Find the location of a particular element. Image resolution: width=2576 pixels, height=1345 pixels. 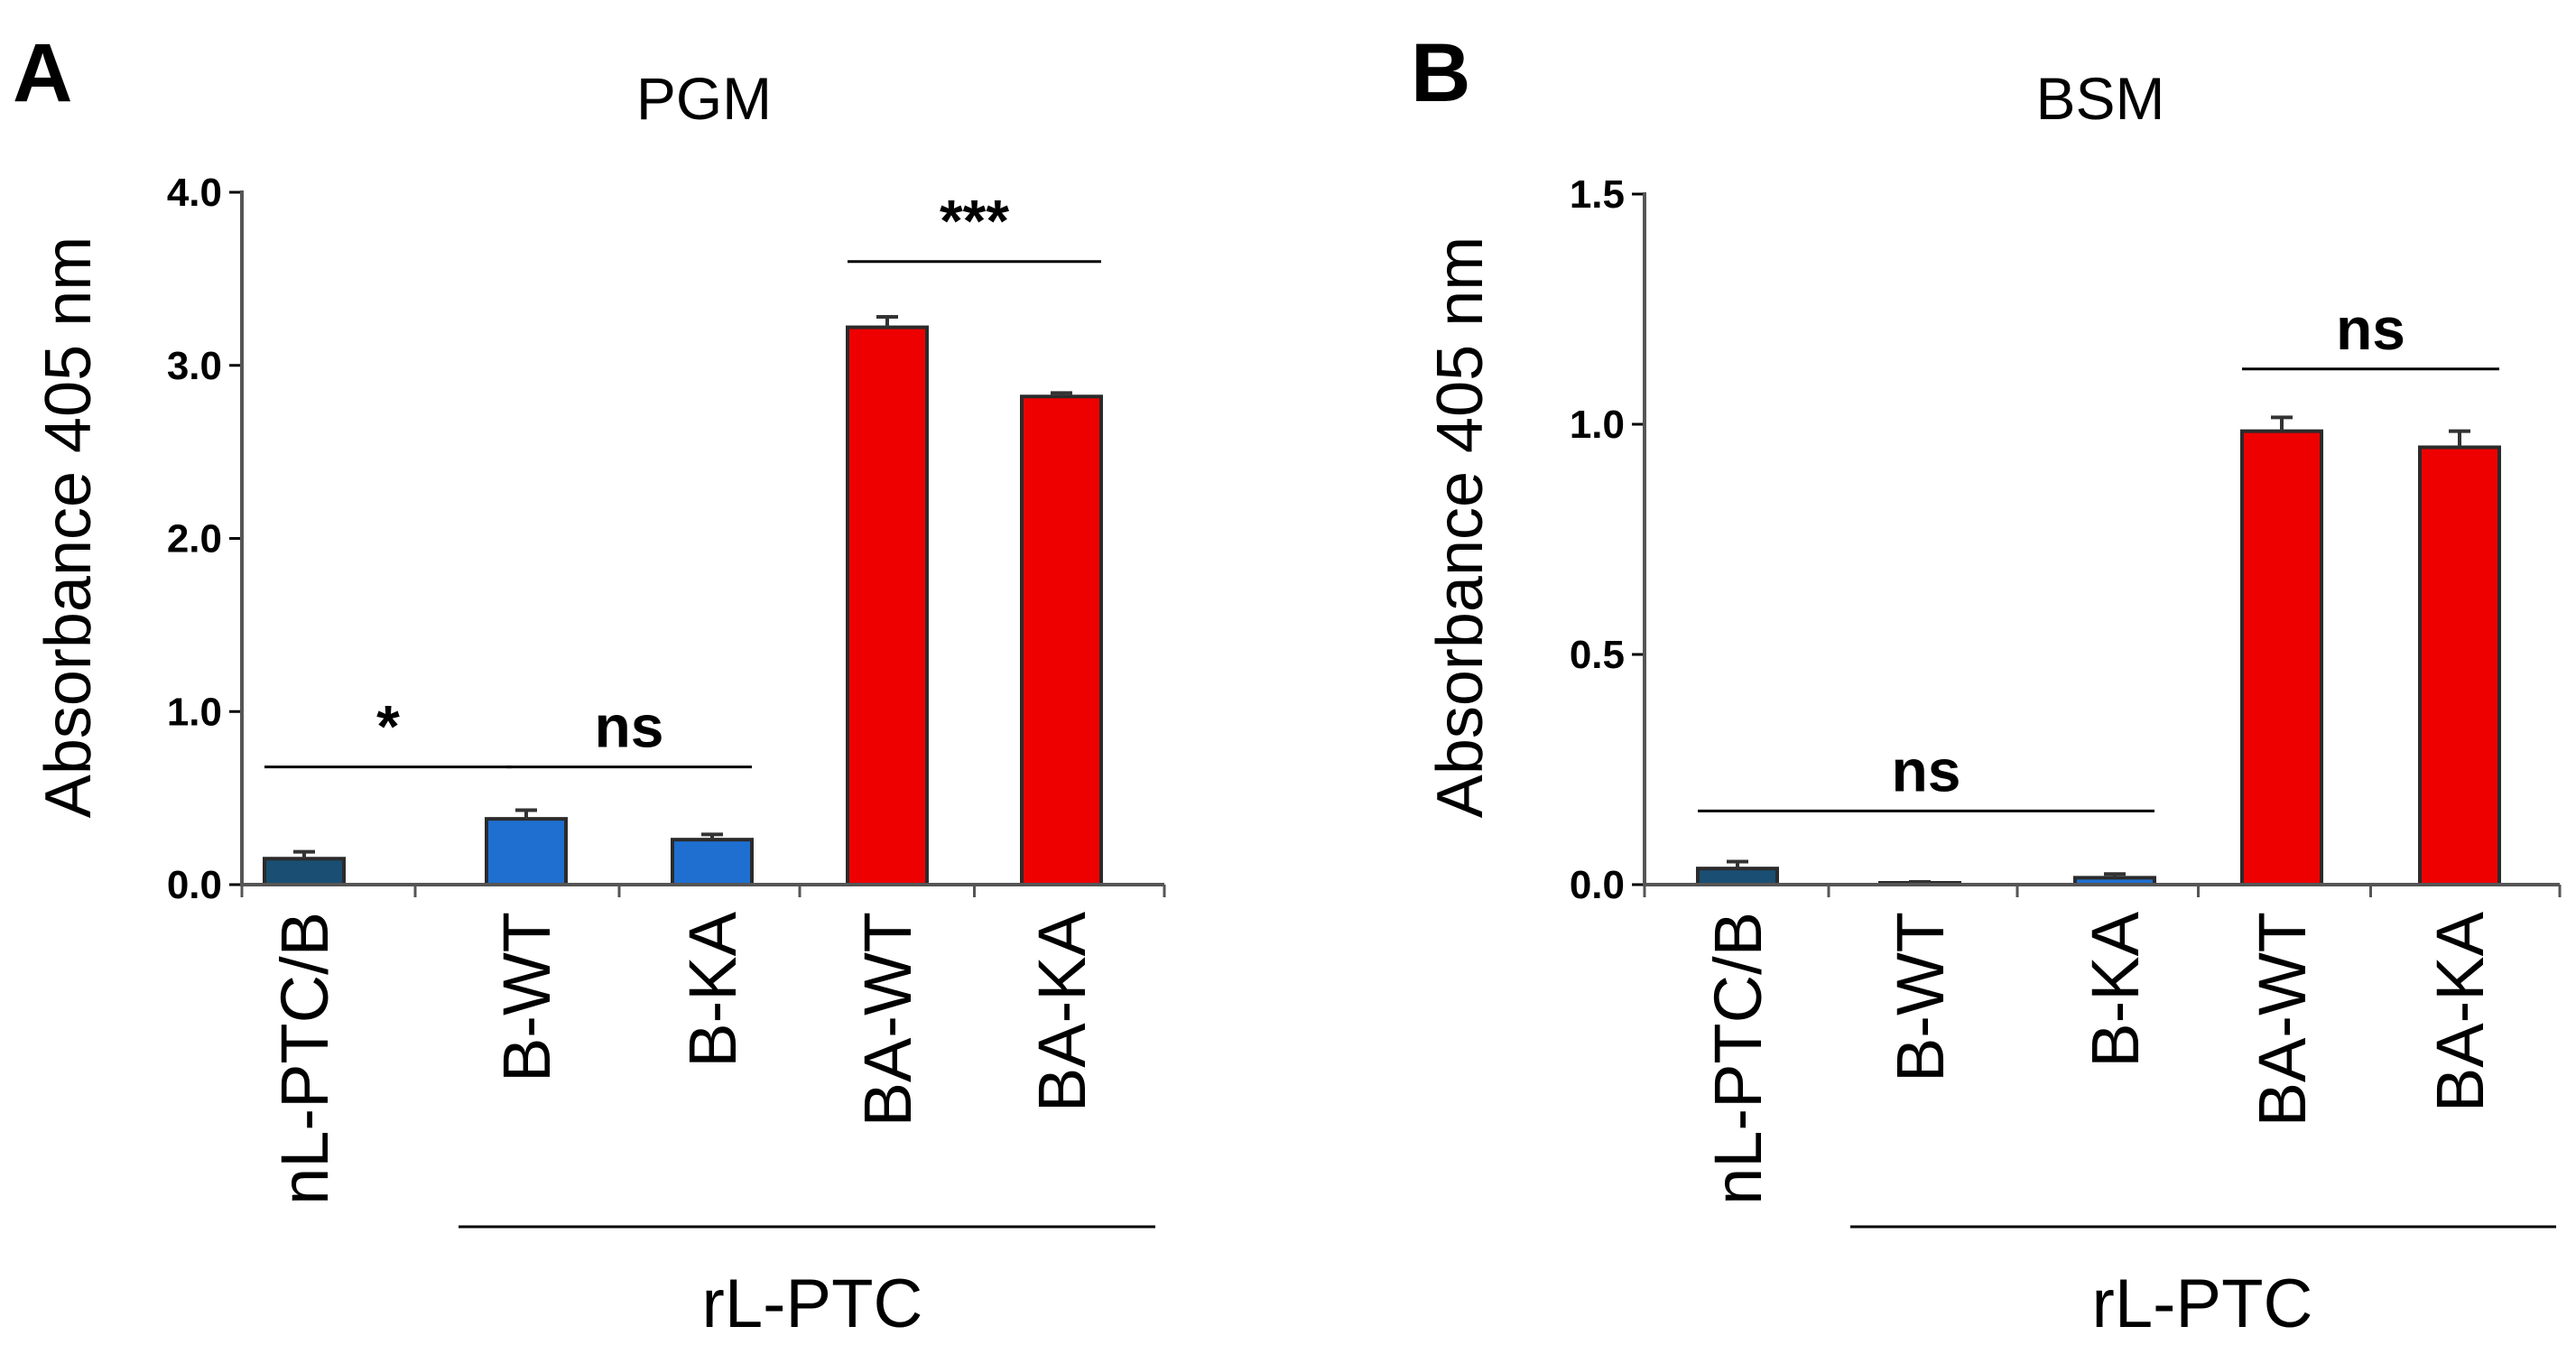

y-ticks-a: 0.0 1.0 2.0 3.0 4.0 is located at coordinates (204, 539).